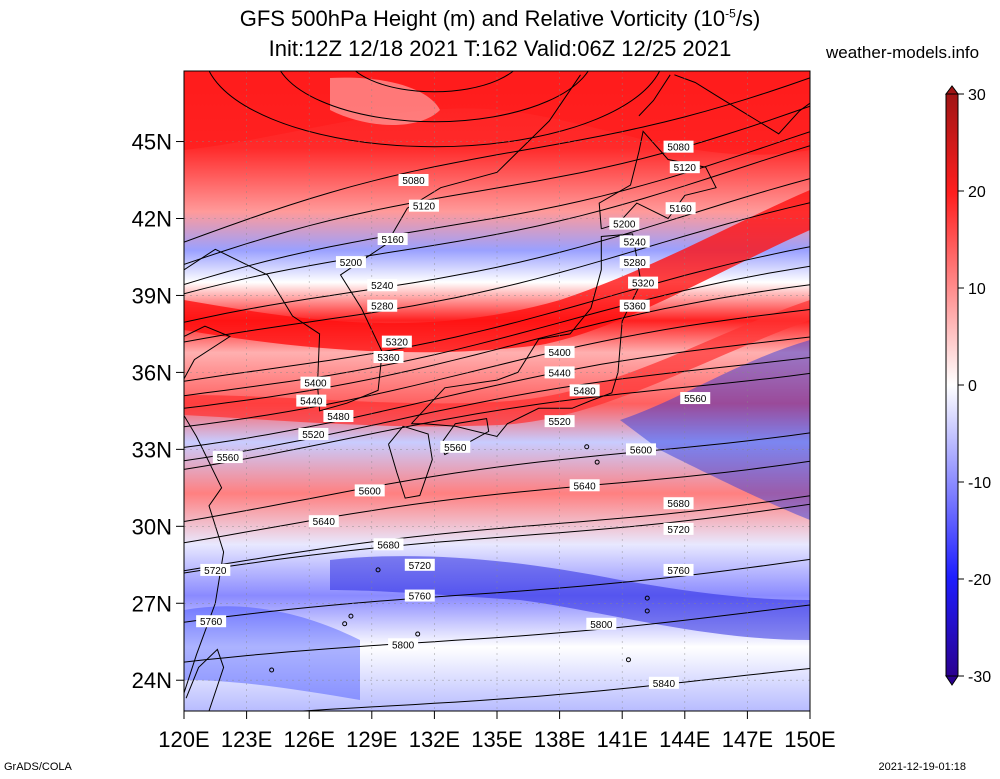  What do you see at coordinates (338, 417) in the screenshot?
I see `contour-label-text: 5480` at bounding box center [338, 417].